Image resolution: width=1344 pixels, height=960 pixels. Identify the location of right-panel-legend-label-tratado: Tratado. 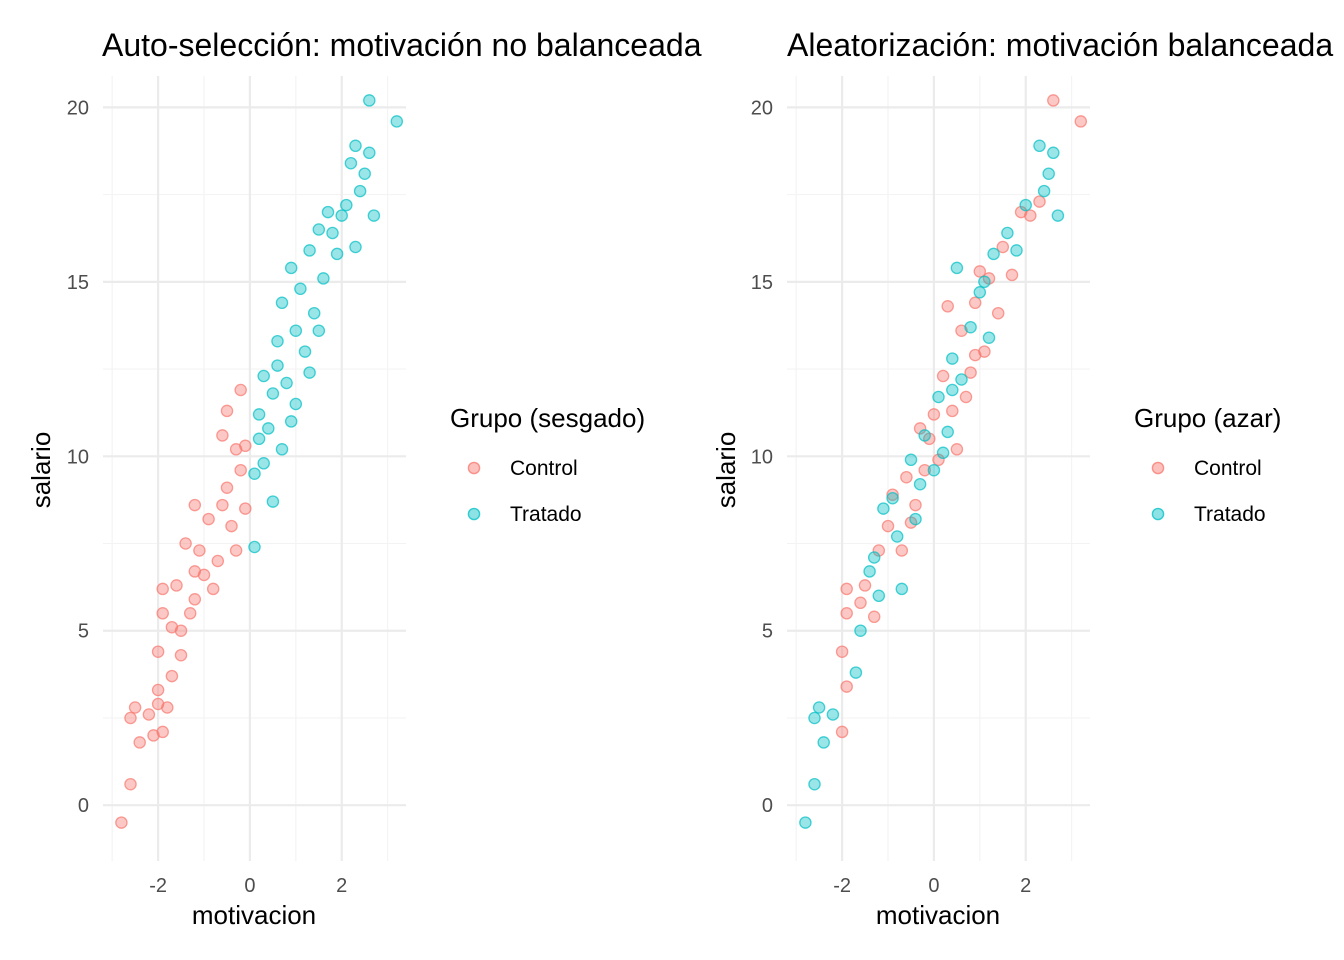
(1230, 514).